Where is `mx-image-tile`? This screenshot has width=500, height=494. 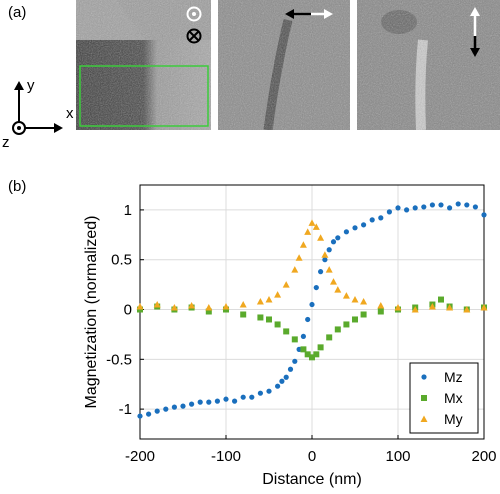
mx-image-tile is located at coordinates (284, 65).